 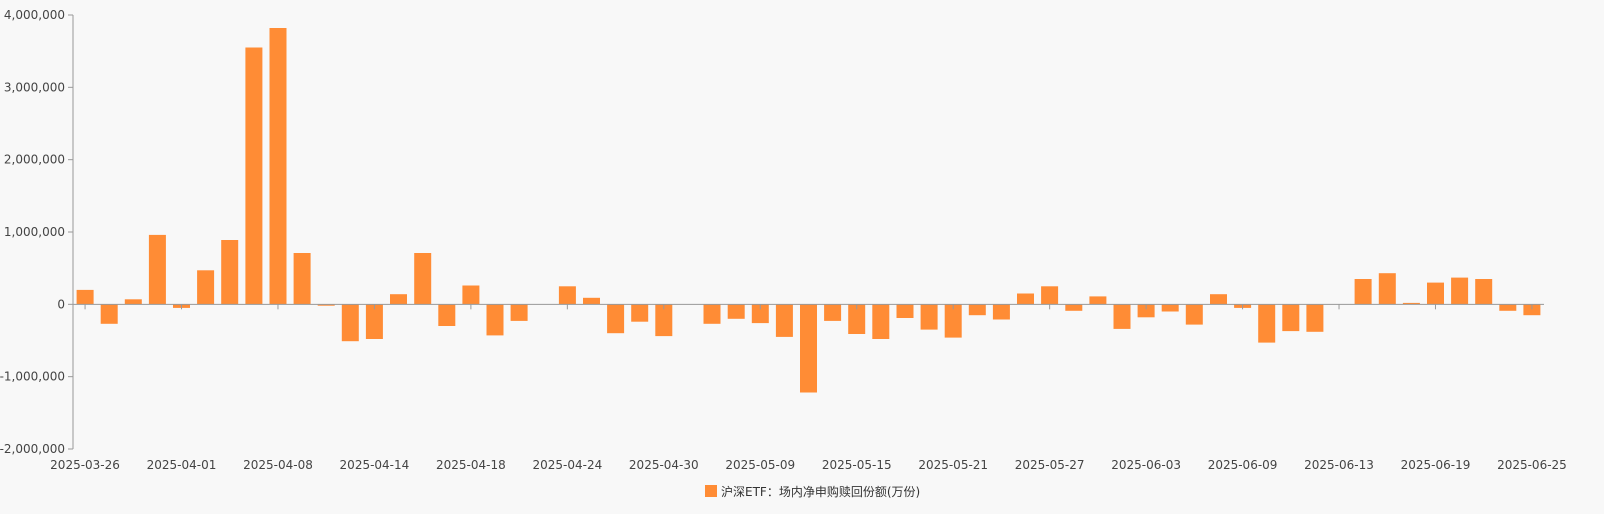 I want to click on x-tick-label: 2025-05-27, so click(x=1050, y=465).